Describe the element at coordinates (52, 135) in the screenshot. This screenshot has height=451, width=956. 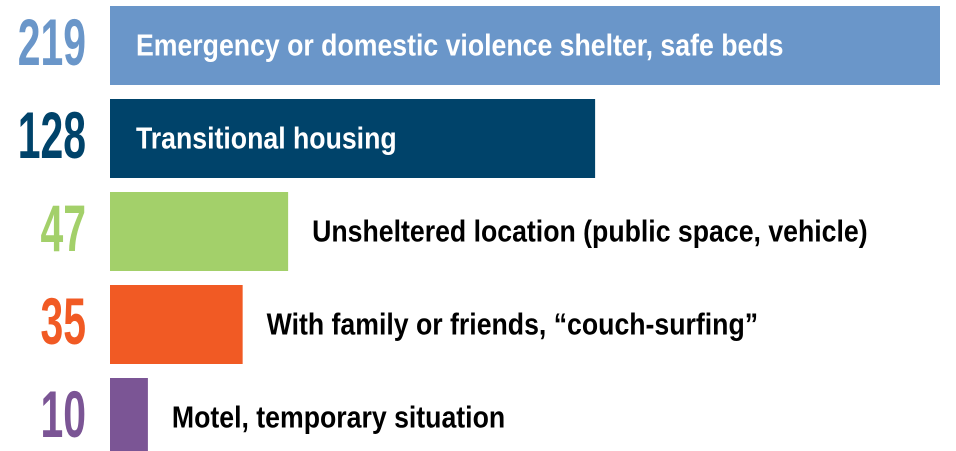
I see `value-label: 128` at that location.